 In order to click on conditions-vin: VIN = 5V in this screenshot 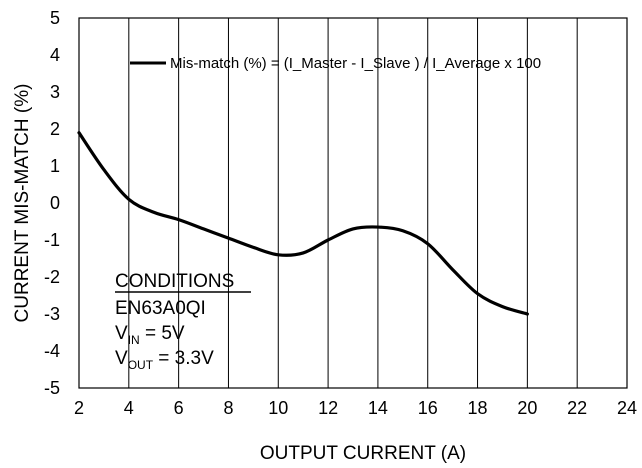, I will do `click(150, 335)`.